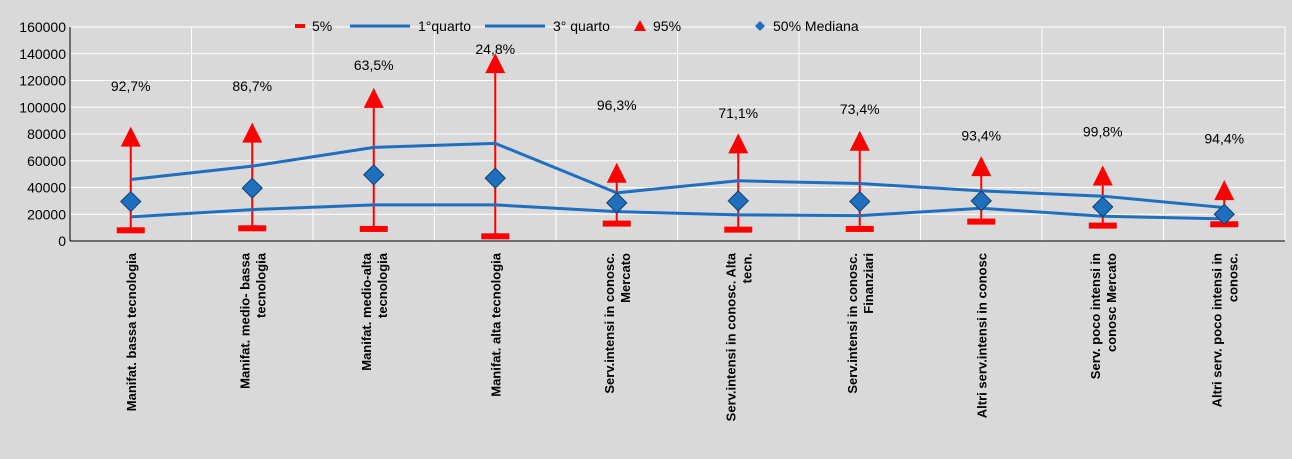 This screenshot has width=1292, height=459. I want to click on x-tick-label: Manifat. medio-alta tecnologia, so click(374, 311).